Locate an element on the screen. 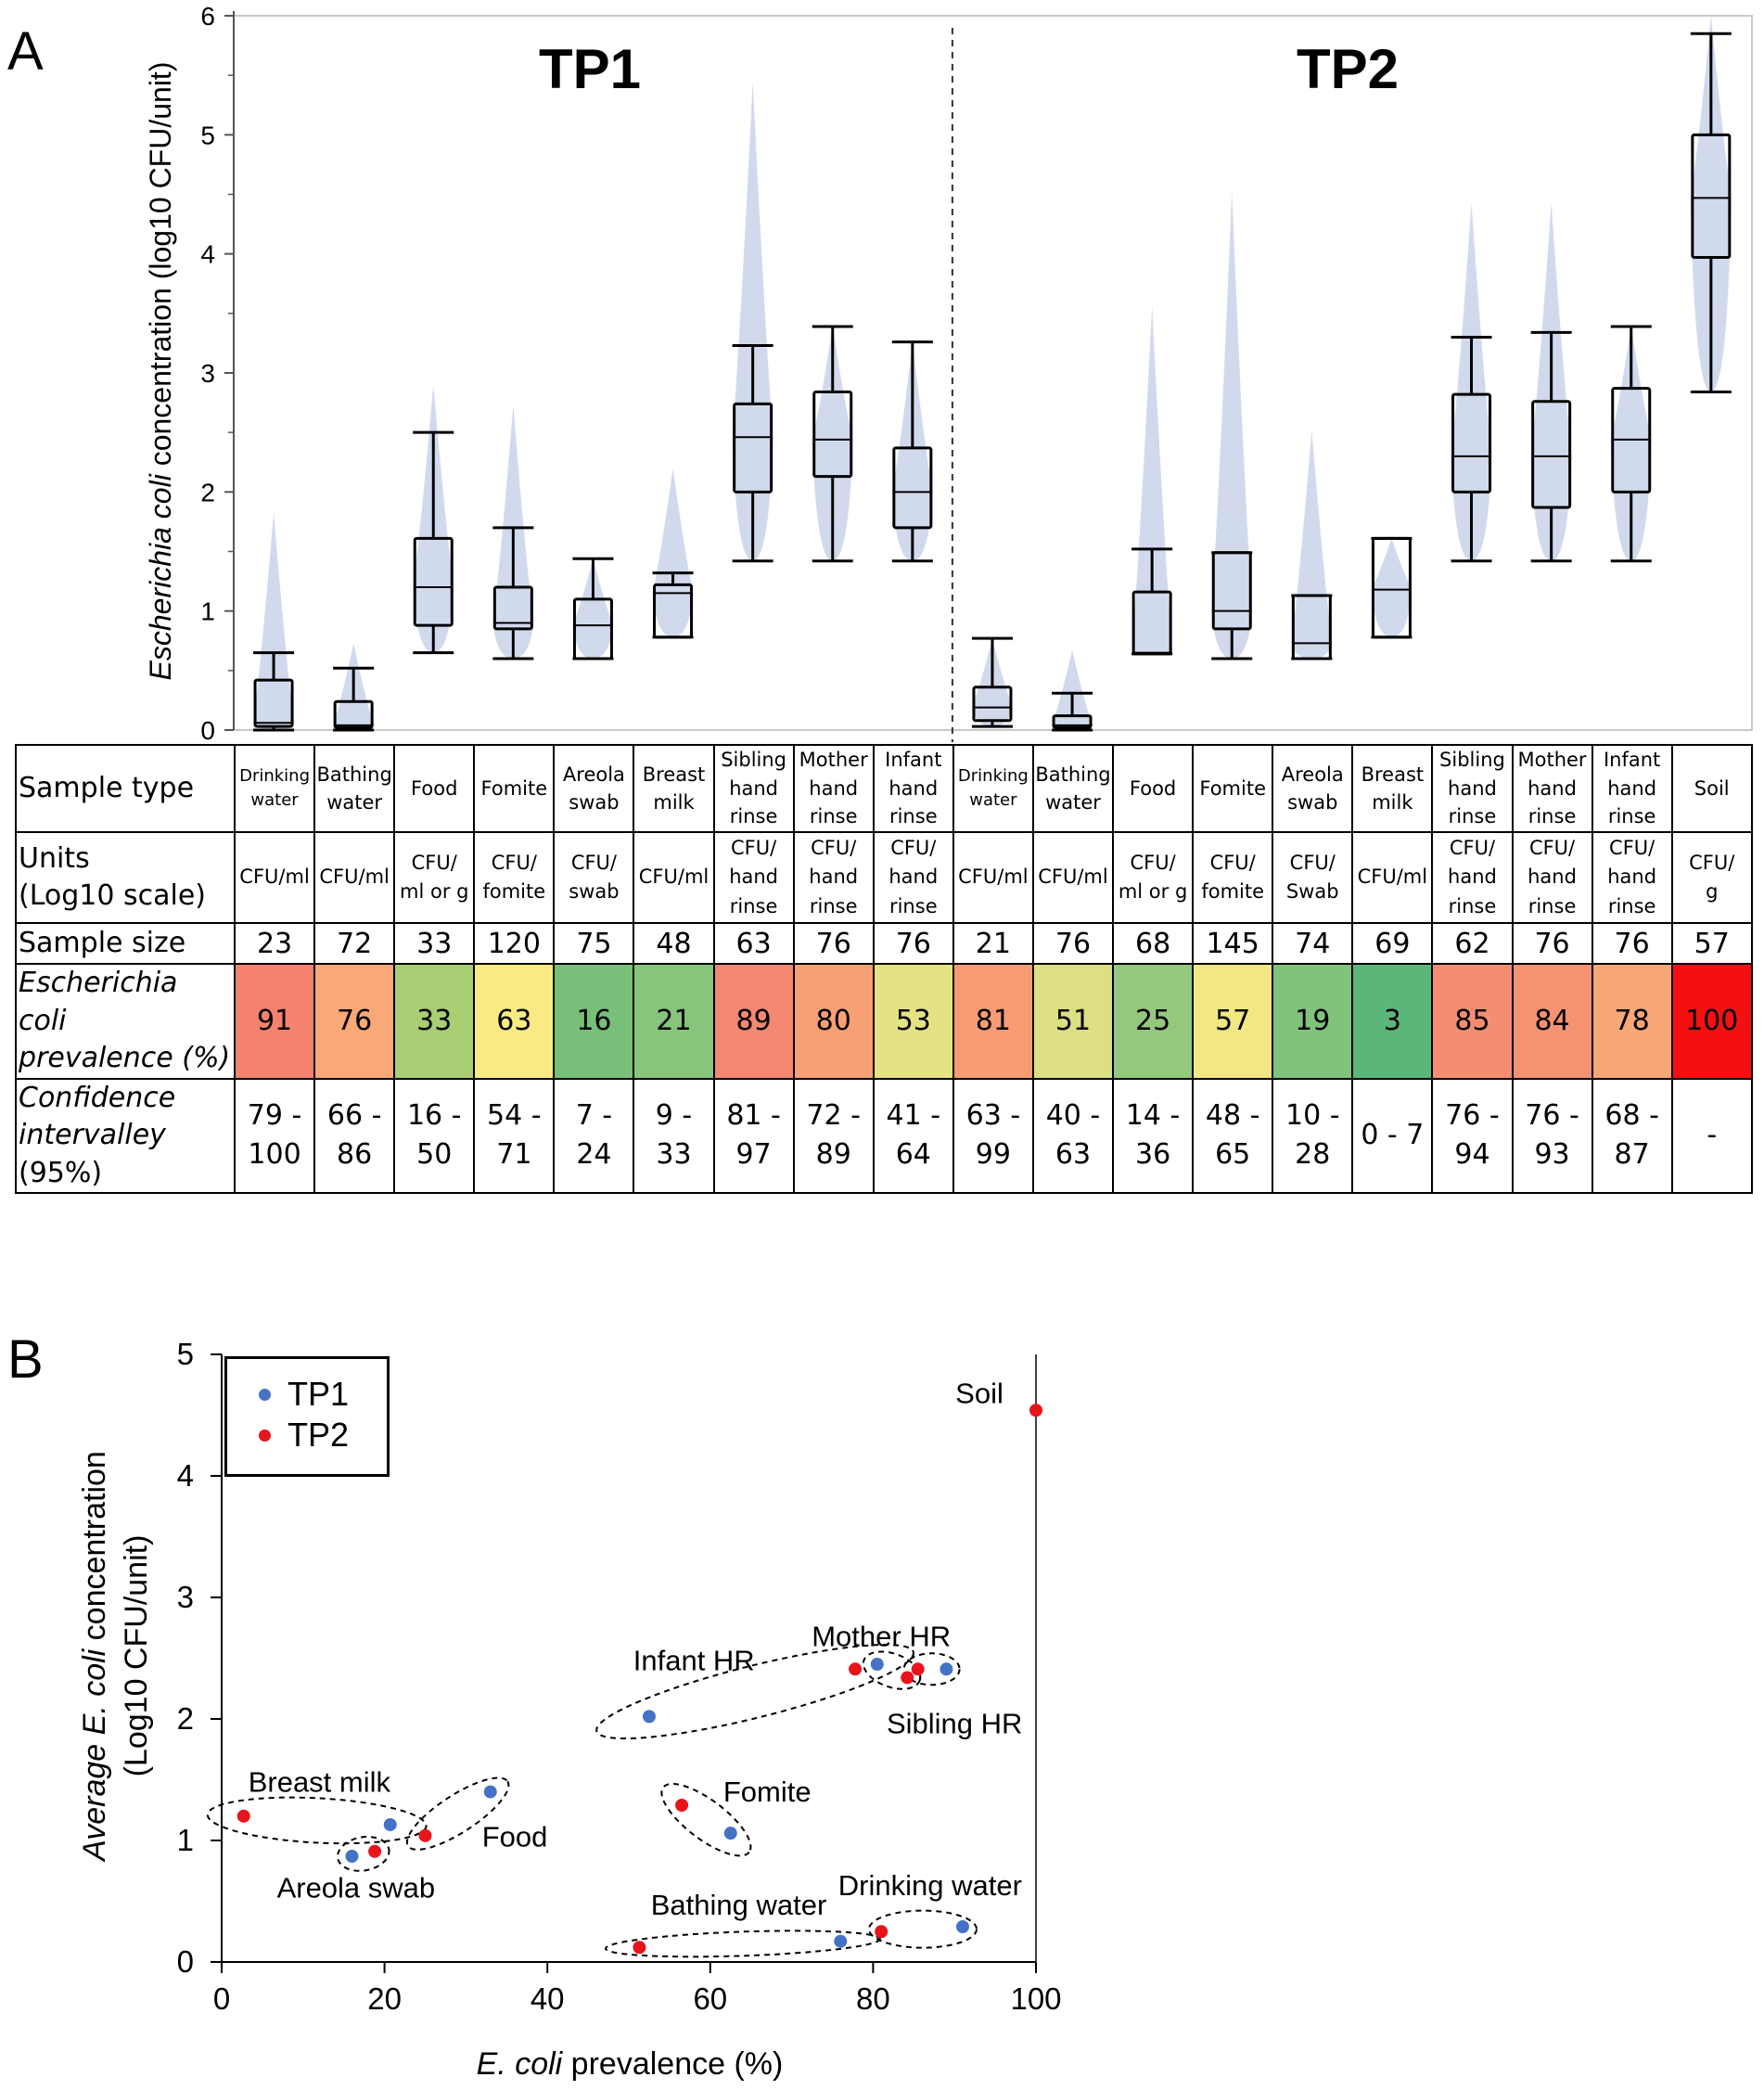  box-tp1-sibling-hand-rinse is located at coordinates (752, 322).